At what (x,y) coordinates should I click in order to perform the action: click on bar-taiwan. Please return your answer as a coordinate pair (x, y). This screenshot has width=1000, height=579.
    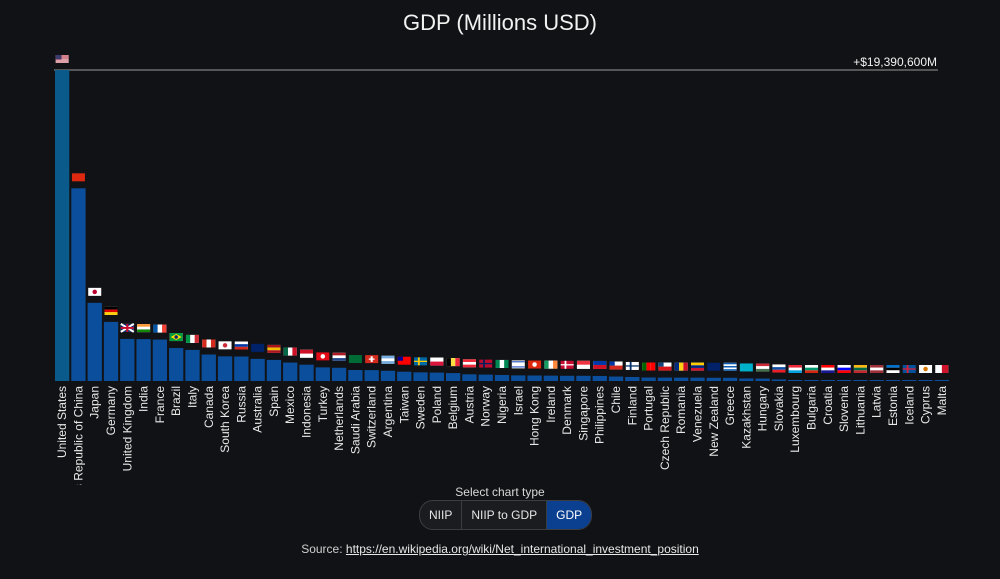
    Looking at the image, I should click on (404, 376).